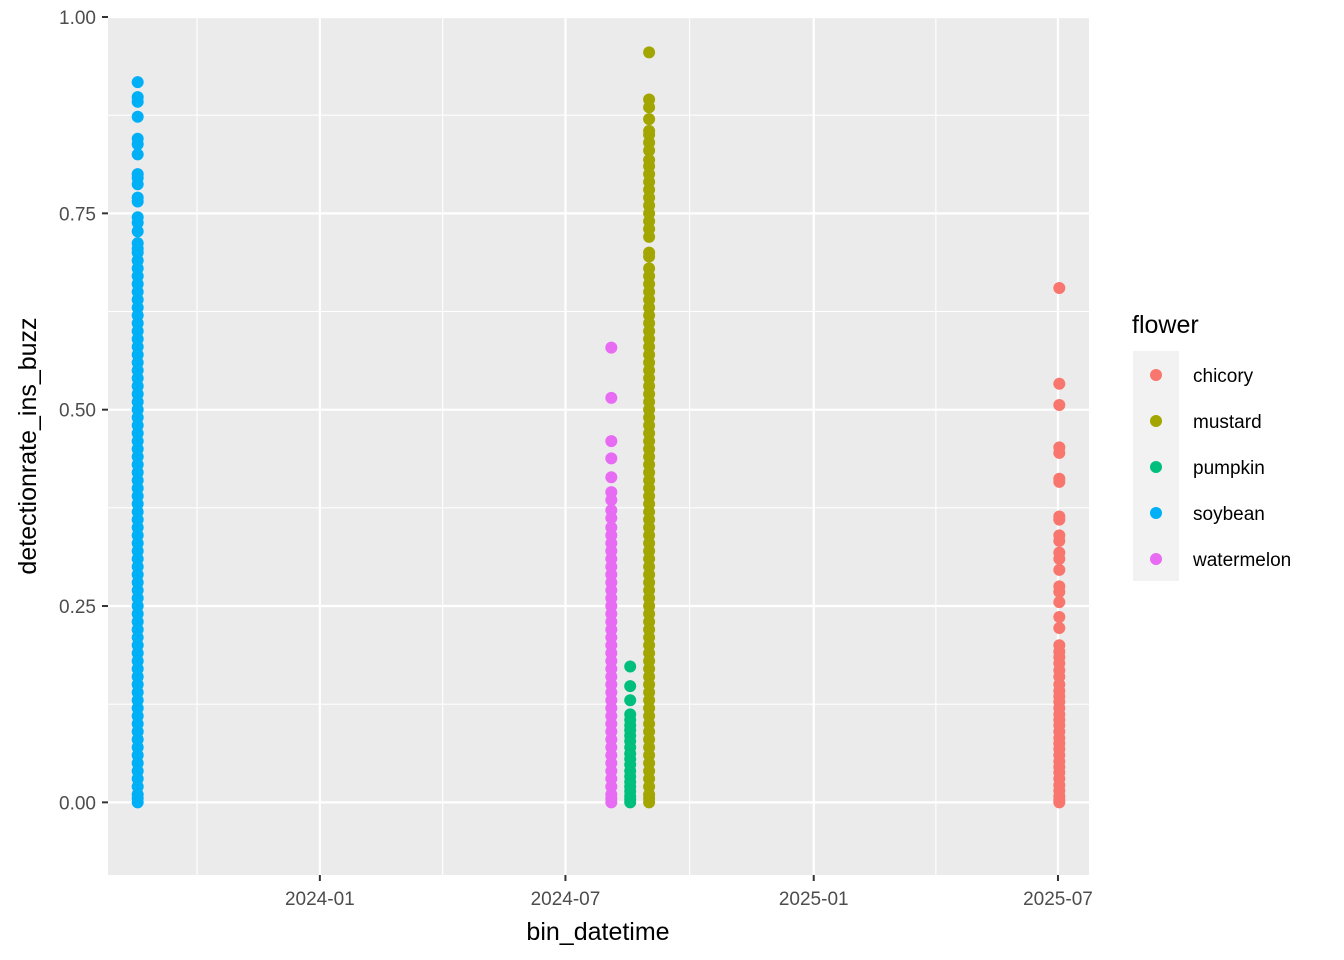 This screenshot has height=960, width=1344. What do you see at coordinates (1156, 513) in the screenshot?
I see `legend-key-soybean` at bounding box center [1156, 513].